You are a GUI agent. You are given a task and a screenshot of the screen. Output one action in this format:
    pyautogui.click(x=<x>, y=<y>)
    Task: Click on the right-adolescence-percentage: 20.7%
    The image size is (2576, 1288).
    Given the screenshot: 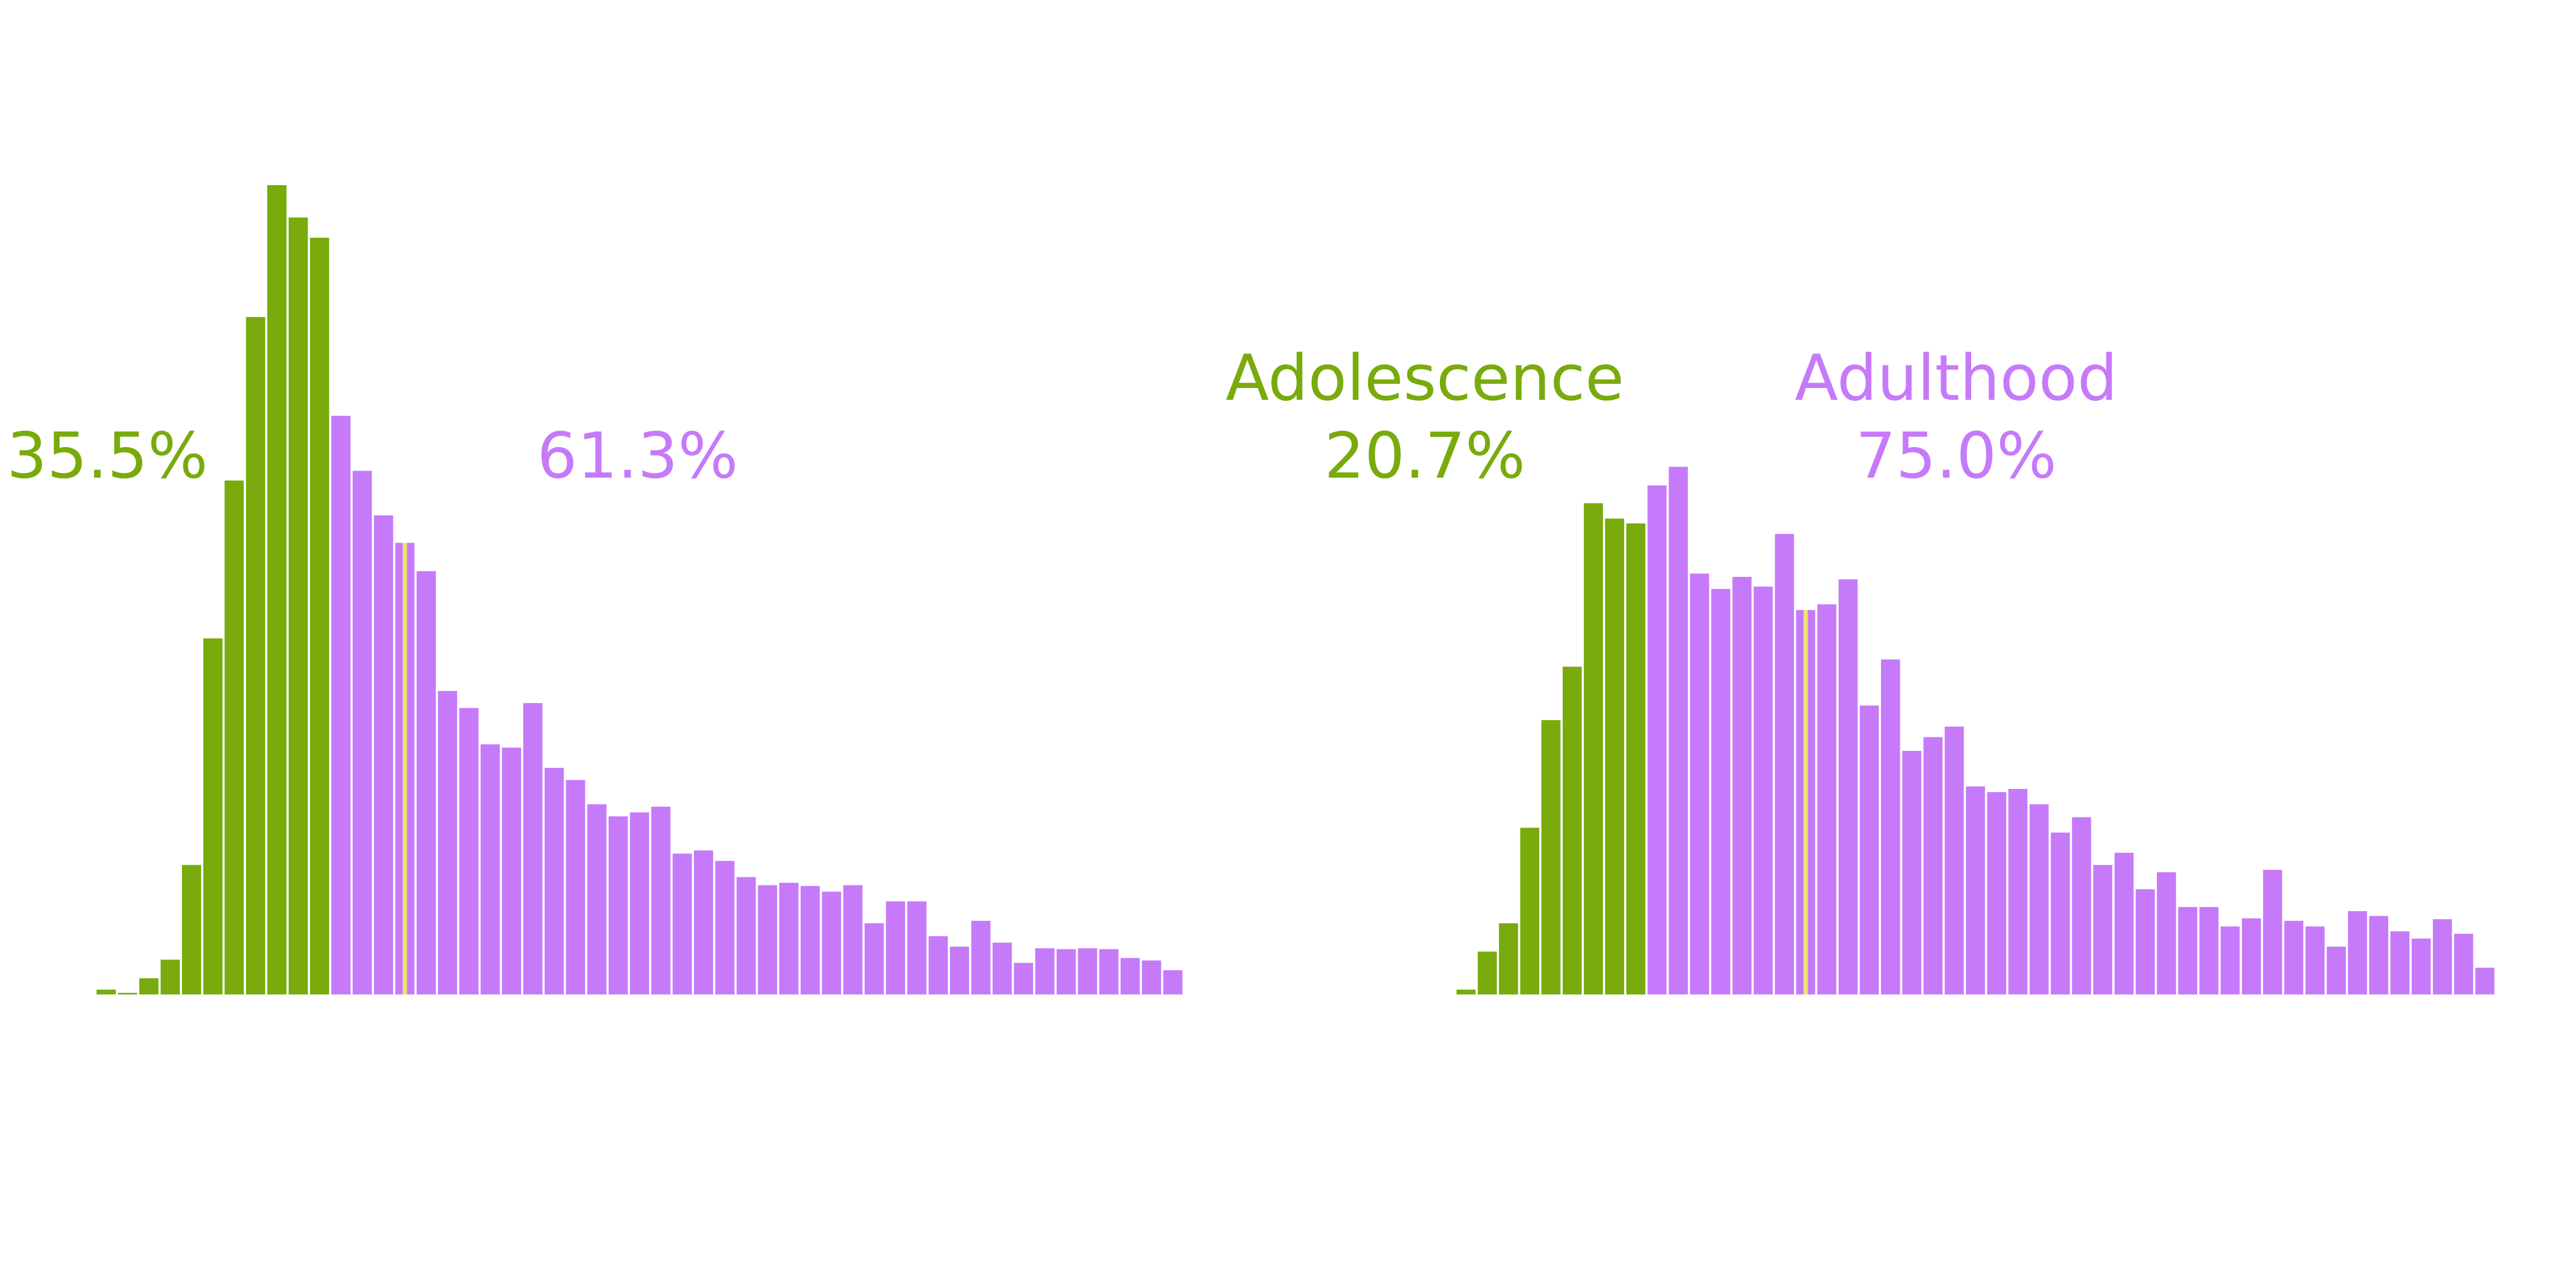 What is the action you would take?
    pyautogui.click(x=1425, y=456)
    